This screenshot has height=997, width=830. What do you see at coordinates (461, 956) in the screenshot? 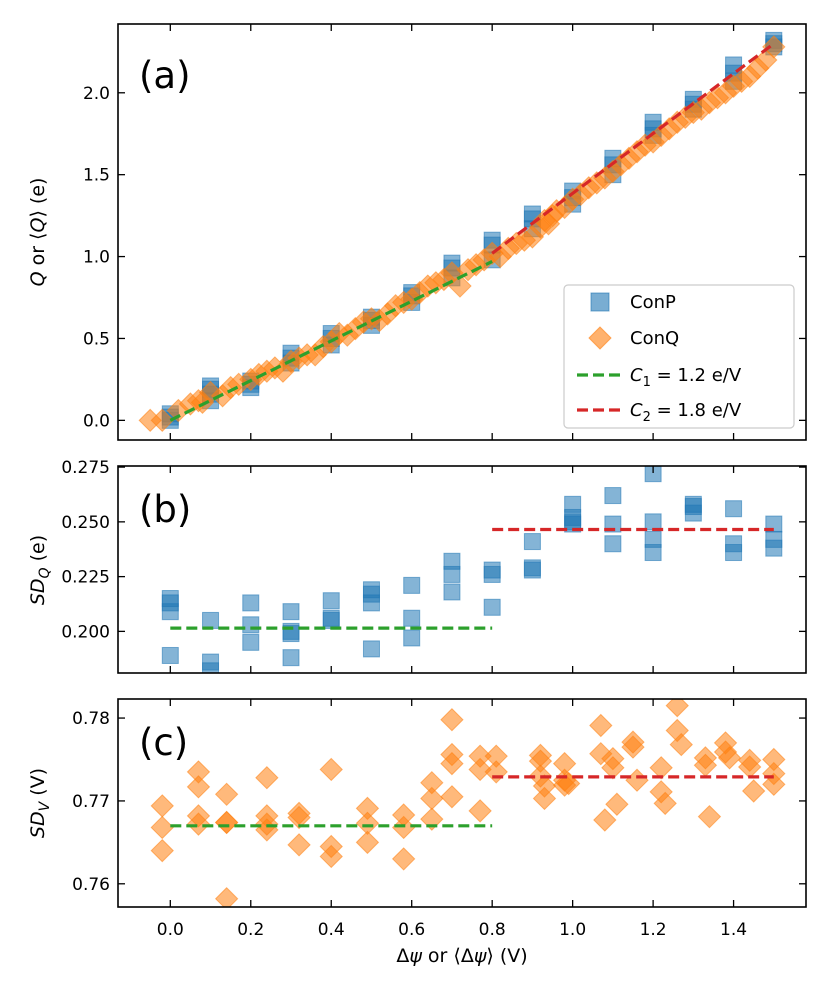
I see `x-axis-label: Δψ or ⟨Δψ⟩ (V)` at bounding box center [461, 956].